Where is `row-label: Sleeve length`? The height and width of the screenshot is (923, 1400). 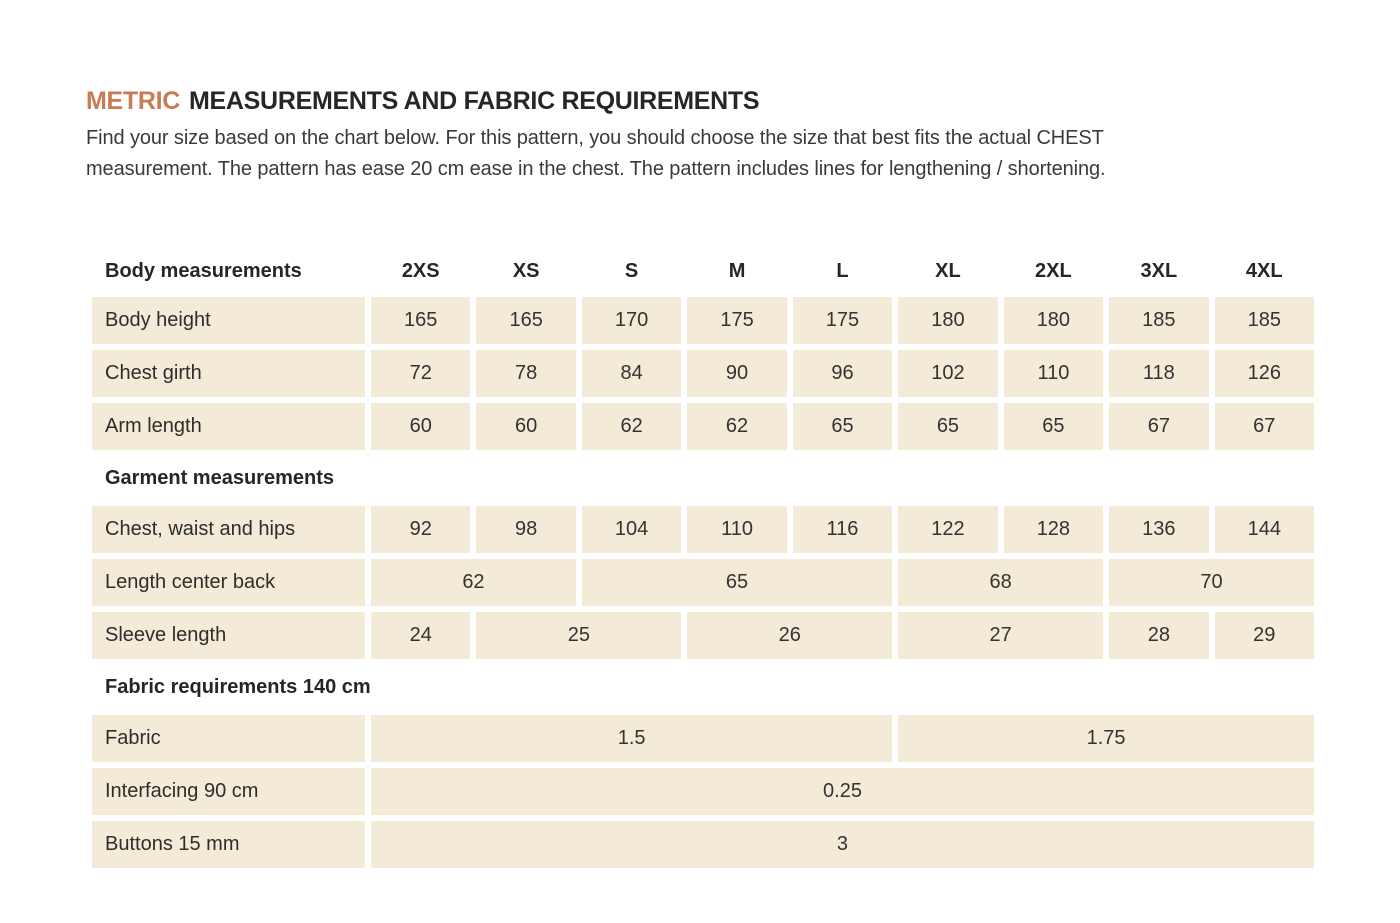 row-label: Sleeve length is located at coordinates (228, 635).